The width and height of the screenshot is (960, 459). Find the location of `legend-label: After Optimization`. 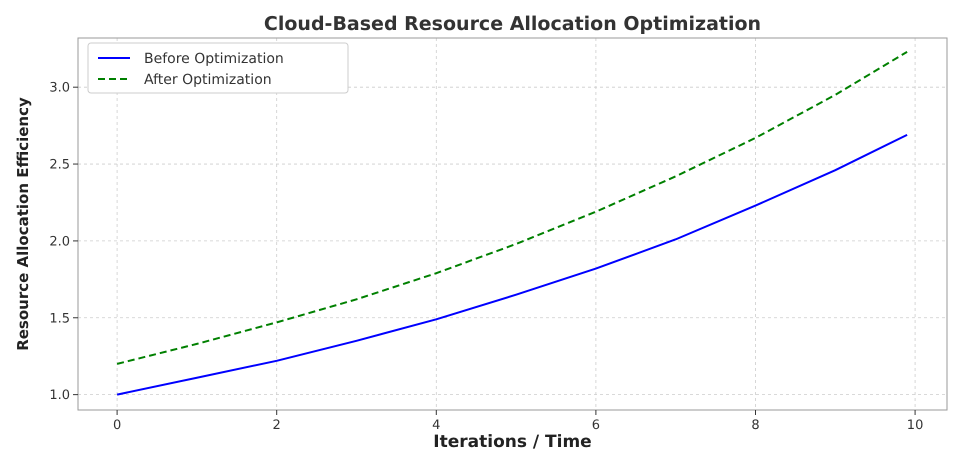

legend-label: After Optimization is located at coordinates (208, 80).